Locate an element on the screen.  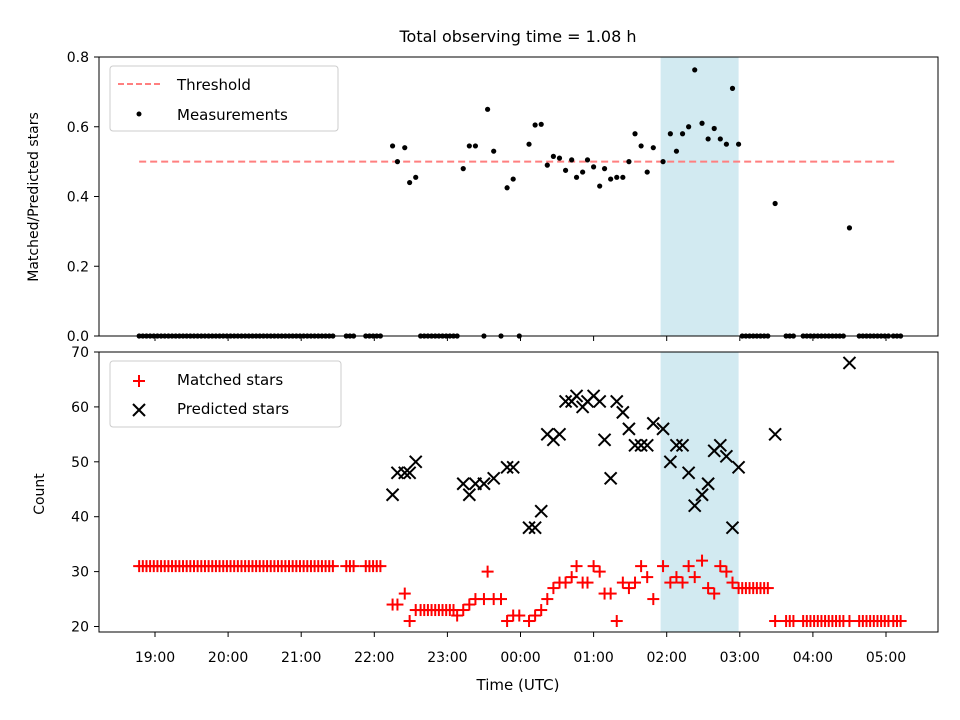
predicted-stars-points is located at coordinates (621, 445).